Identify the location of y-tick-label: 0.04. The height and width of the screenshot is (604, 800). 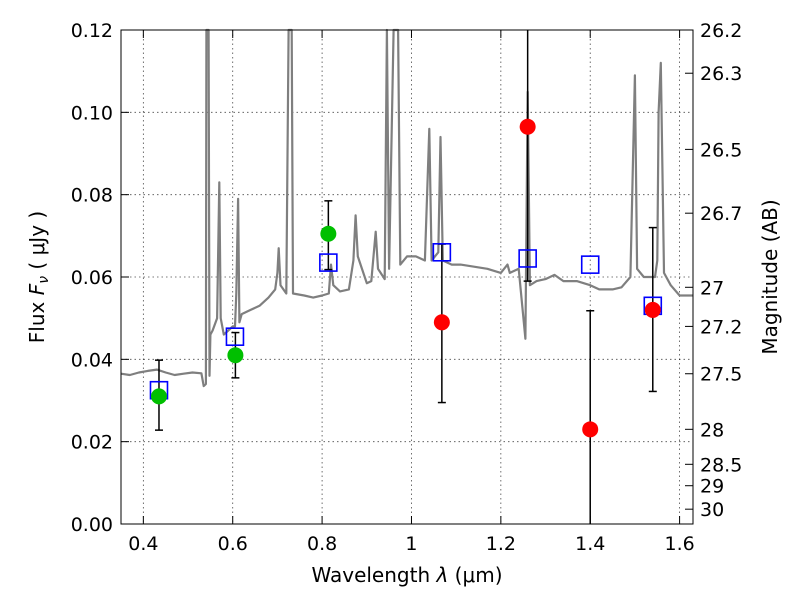
(92, 360).